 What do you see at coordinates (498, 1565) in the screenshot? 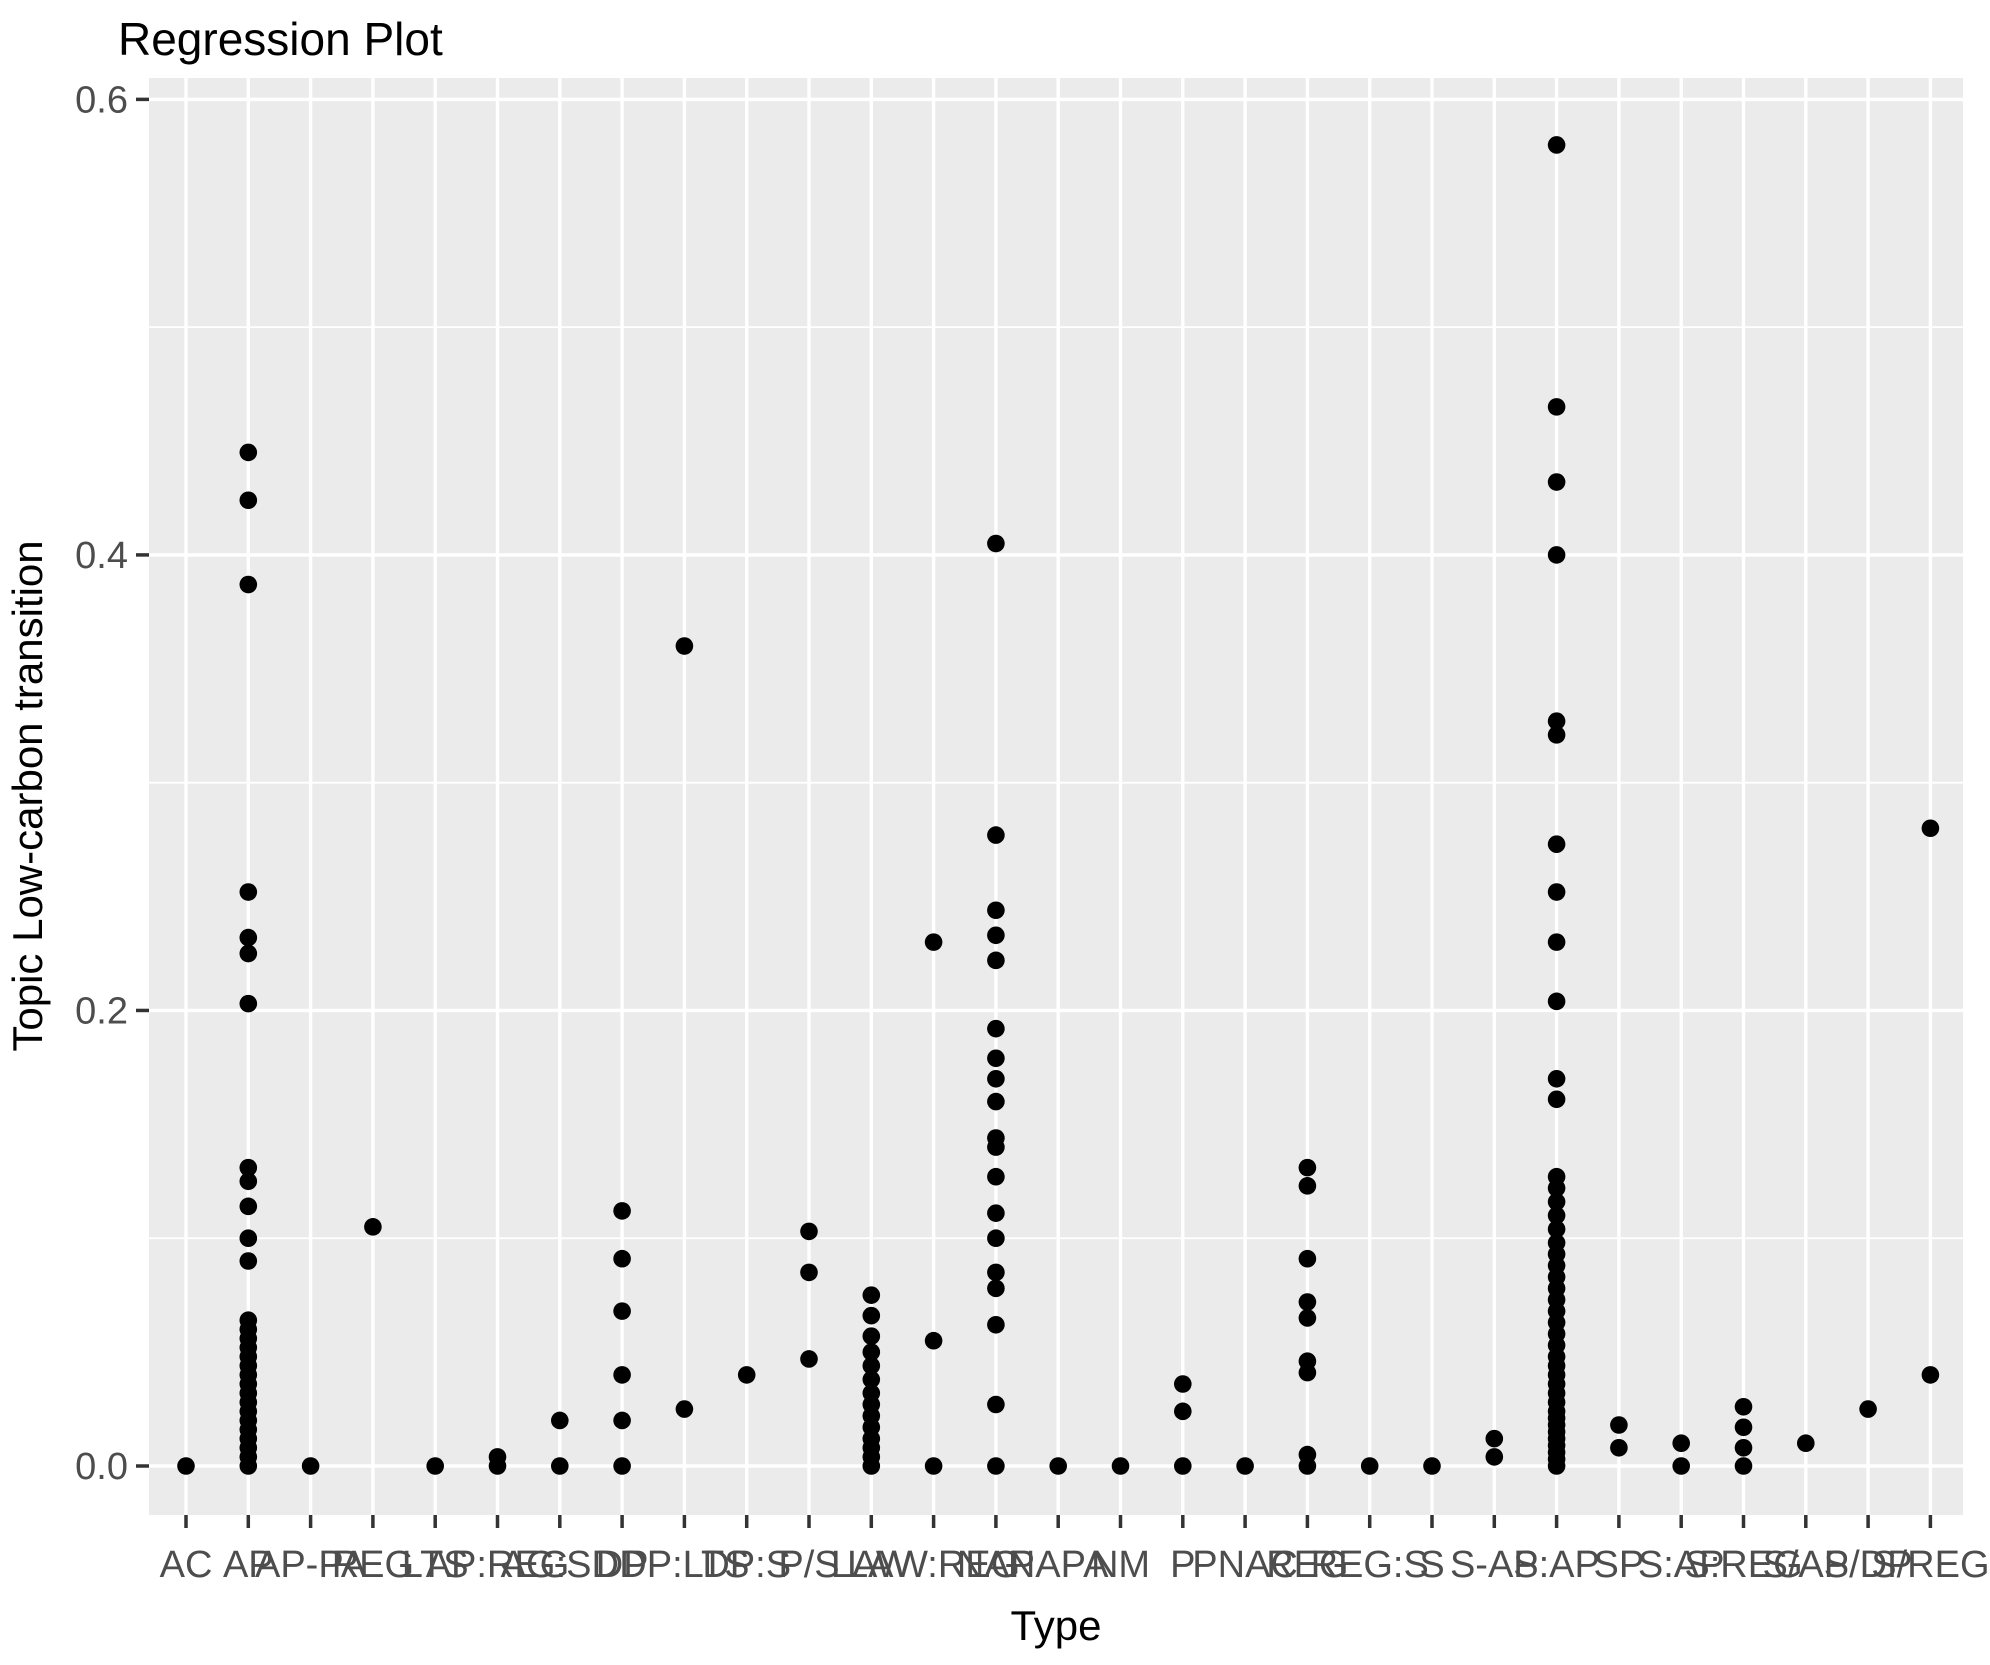
I see `x-tick-label: AP:REG` at bounding box center [498, 1565].